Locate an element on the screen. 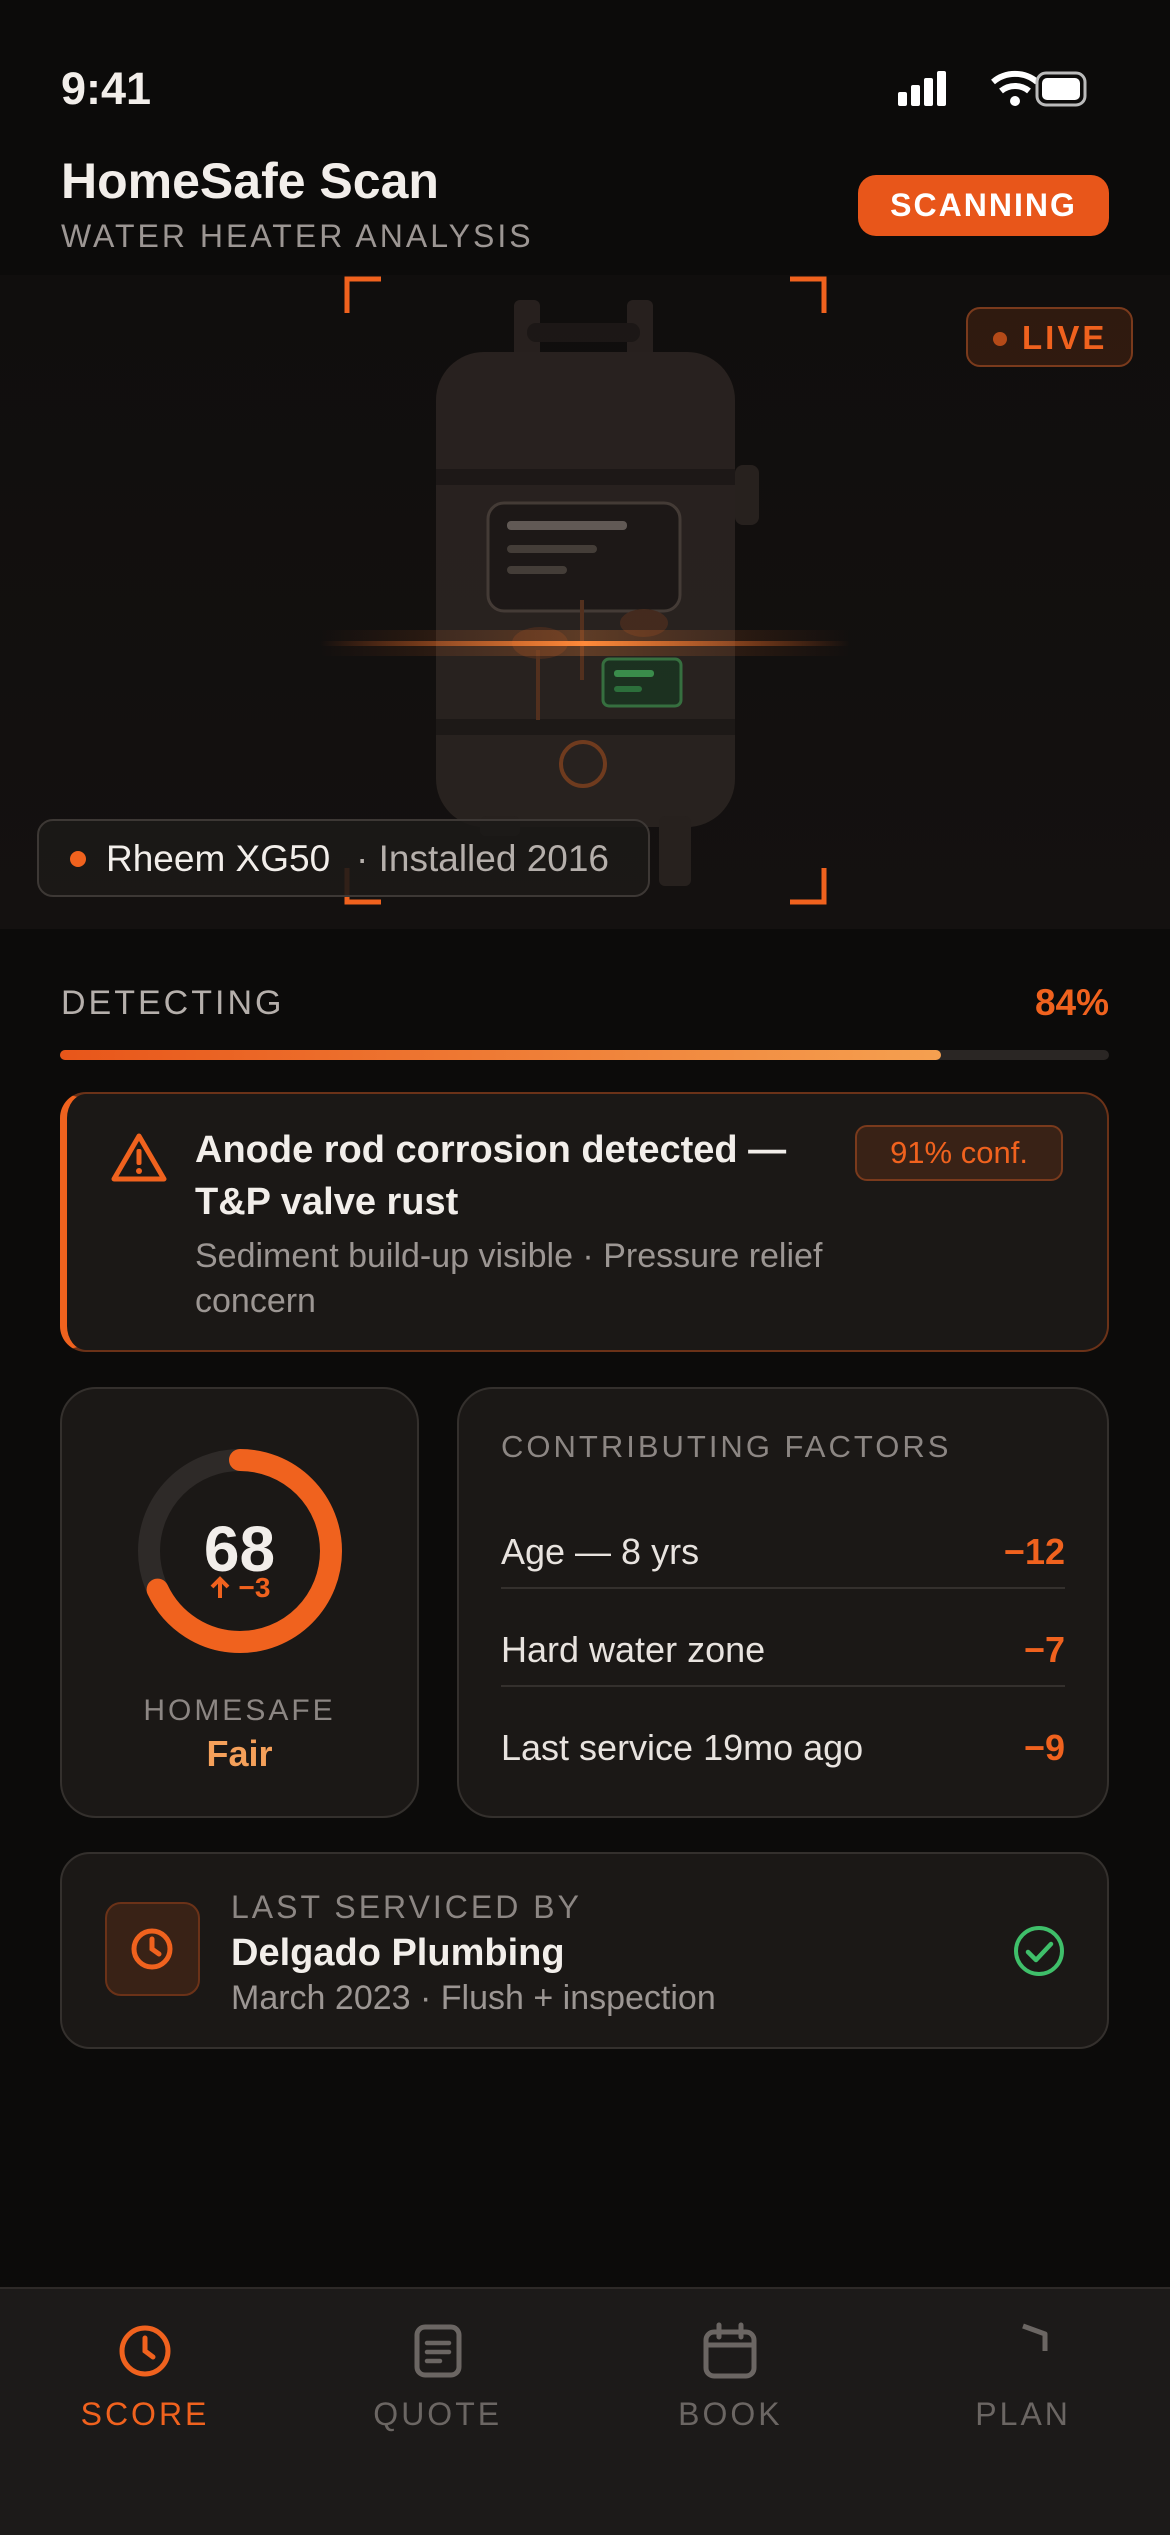 The height and width of the screenshot is (2535, 1170). factor-impact: −7 is located at coordinates (1044, 1649).